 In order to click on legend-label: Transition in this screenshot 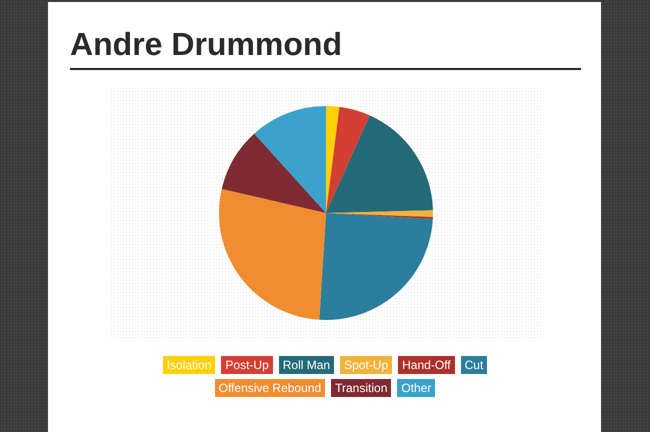, I will do `click(363, 388)`.